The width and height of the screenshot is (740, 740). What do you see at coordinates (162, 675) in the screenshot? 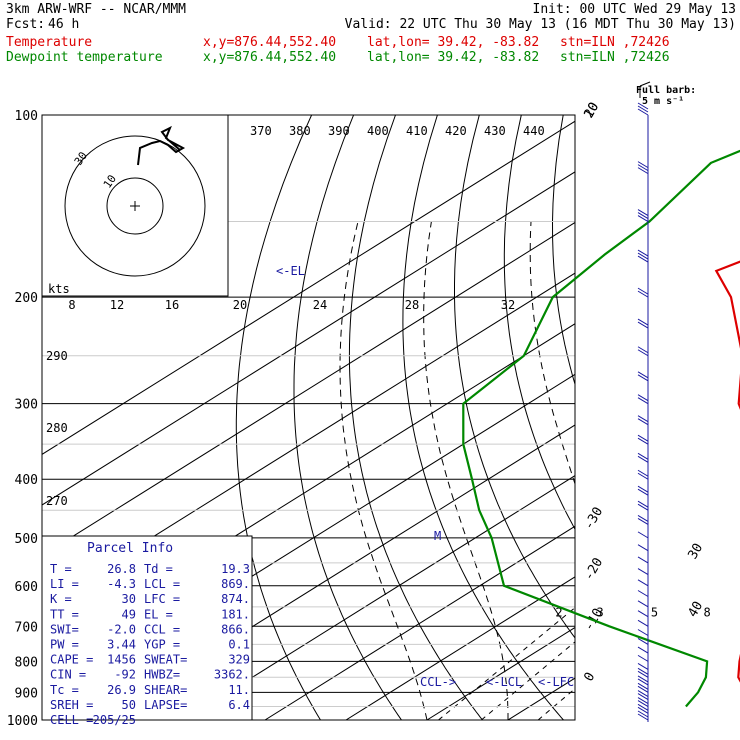
I see `parcel-key: HWBZ=` at bounding box center [162, 675].